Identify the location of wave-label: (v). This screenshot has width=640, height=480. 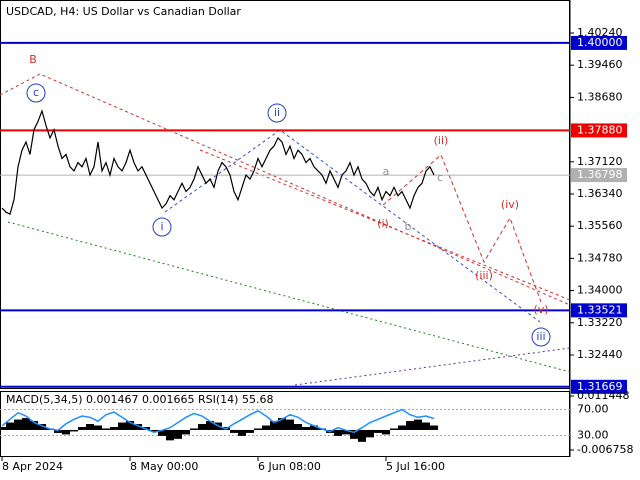
(540, 309).